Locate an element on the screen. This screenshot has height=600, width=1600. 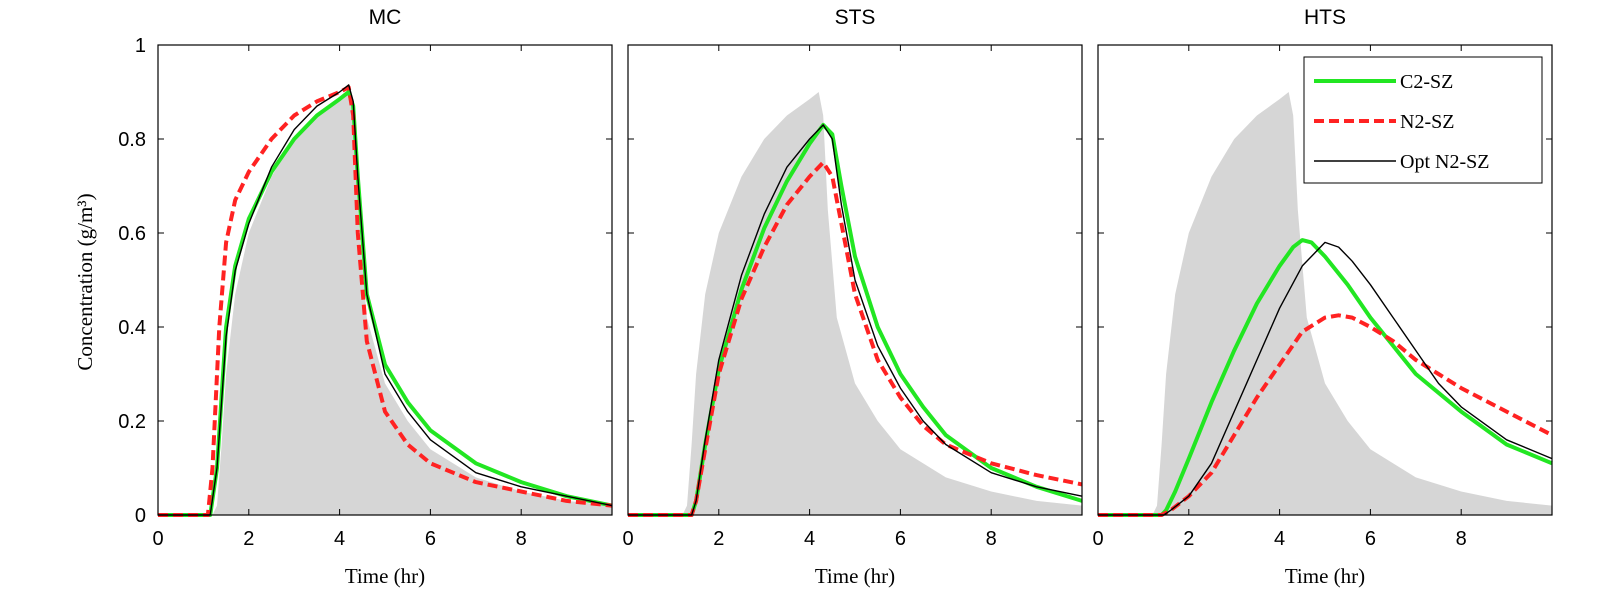
y-tick-label: 0.4 is located at coordinates (132, 328).